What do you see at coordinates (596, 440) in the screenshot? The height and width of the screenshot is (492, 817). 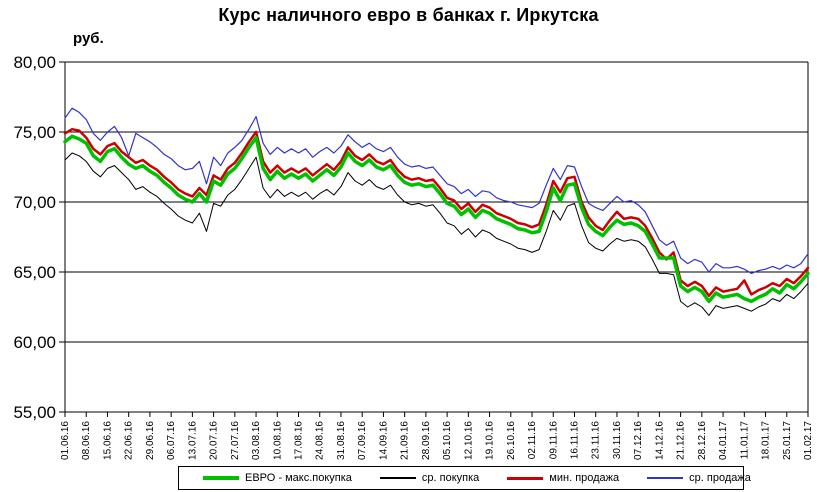 I see `x-tick-label: 23.11.16` at bounding box center [596, 440].